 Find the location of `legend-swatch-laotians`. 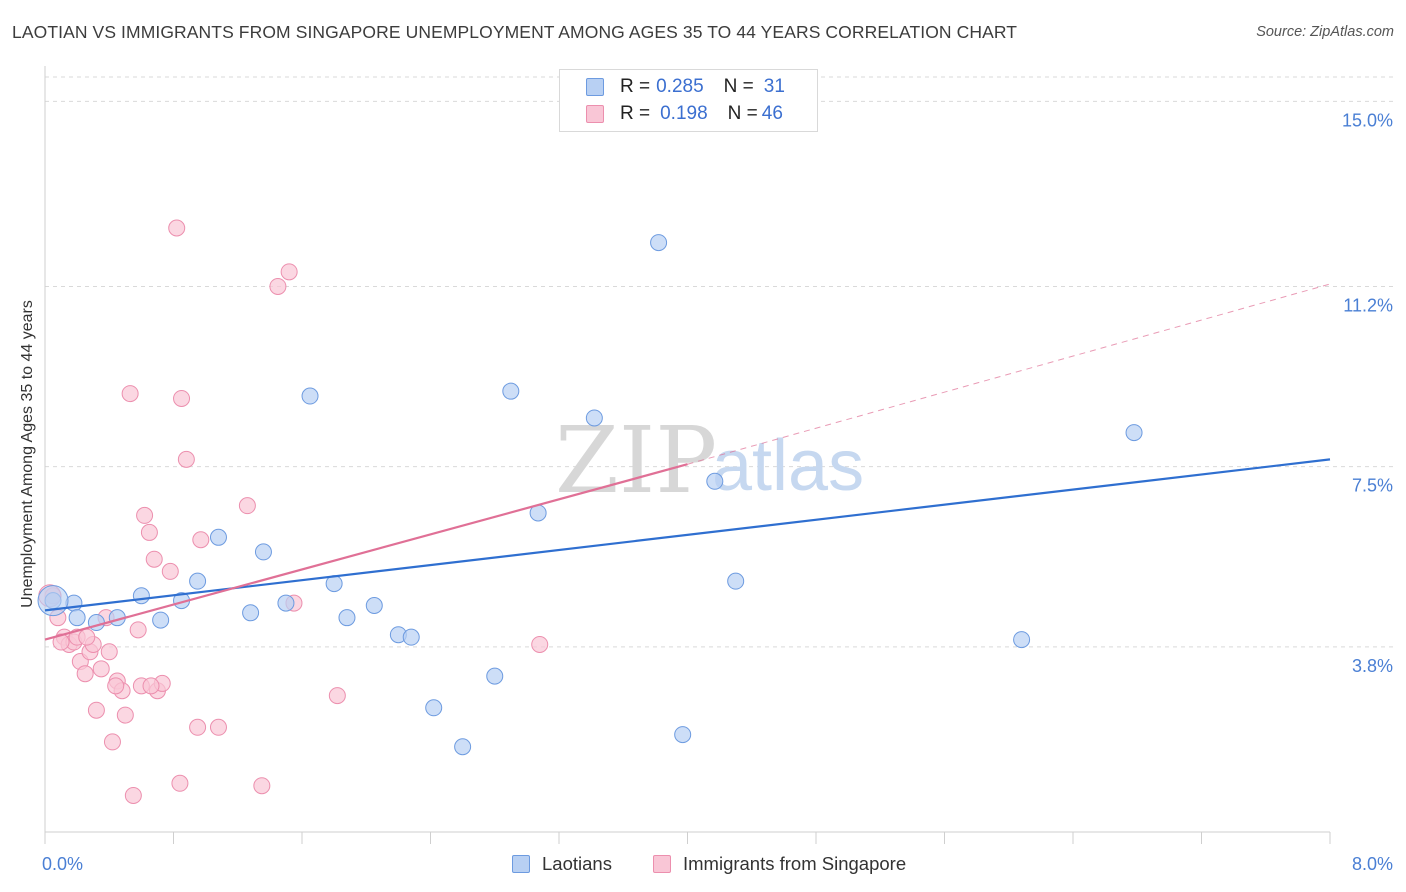

legend-swatch-laotians is located at coordinates (595, 87).